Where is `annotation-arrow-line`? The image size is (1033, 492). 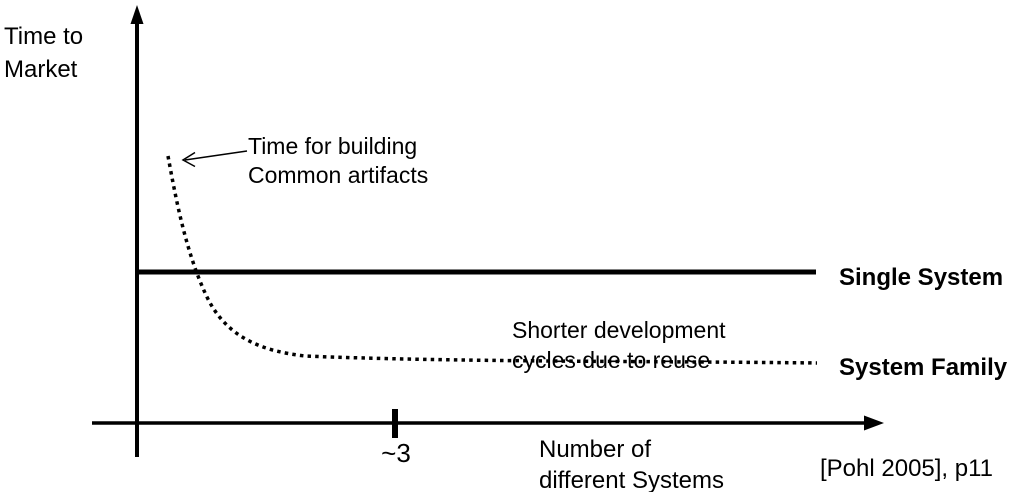
annotation-arrow-line is located at coordinates (216, 155).